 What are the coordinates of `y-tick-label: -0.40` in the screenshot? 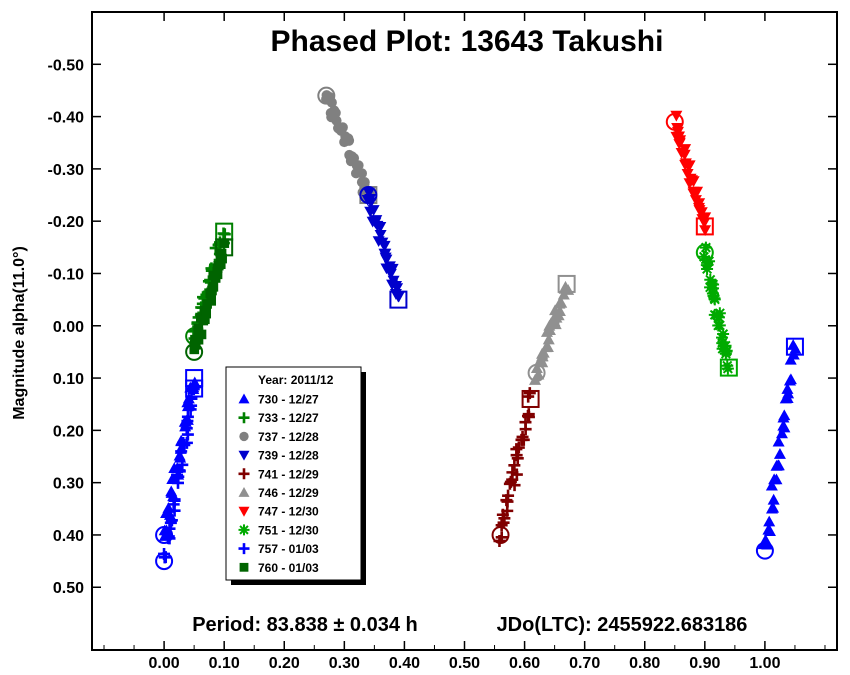 It's located at (66, 118).